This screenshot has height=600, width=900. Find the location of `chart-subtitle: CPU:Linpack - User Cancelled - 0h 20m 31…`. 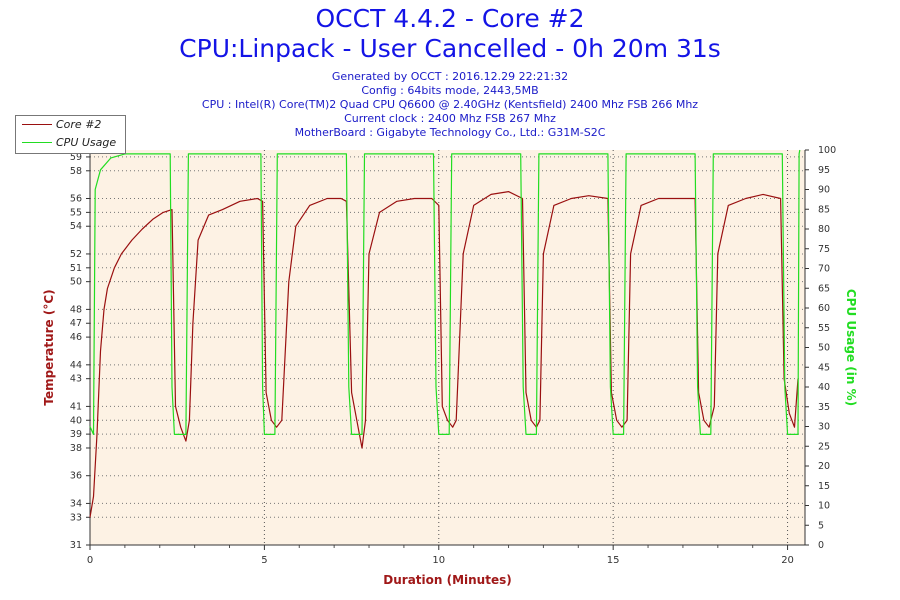

chart-subtitle: CPU:Linpack - User Cancelled - 0h 20m 31… is located at coordinates (450, 48).